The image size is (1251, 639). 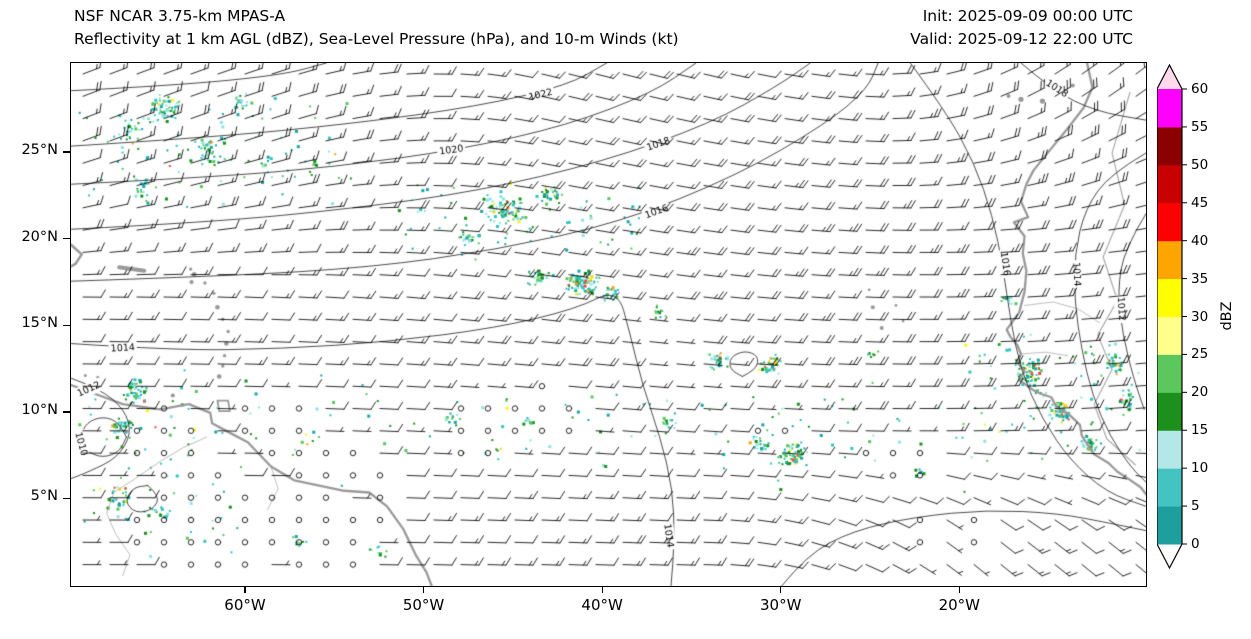 What do you see at coordinates (39, 409) in the screenshot?
I see `y-tick-label: 10°N` at bounding box center [39, 409].